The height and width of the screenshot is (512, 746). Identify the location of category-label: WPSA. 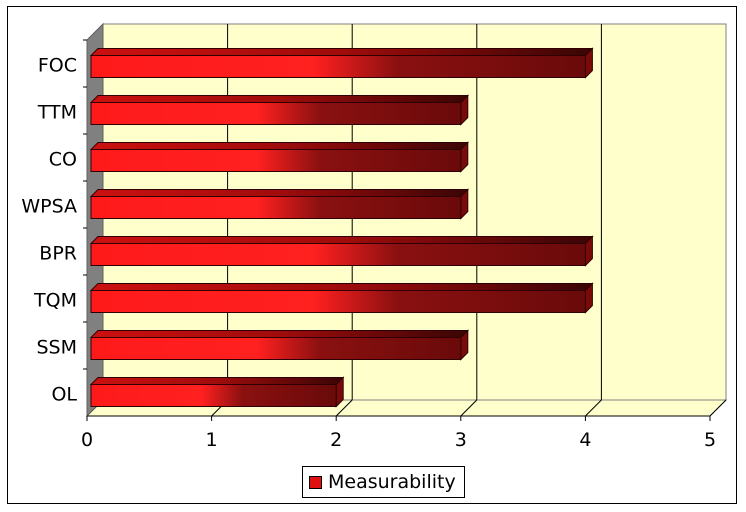
(49, 207).